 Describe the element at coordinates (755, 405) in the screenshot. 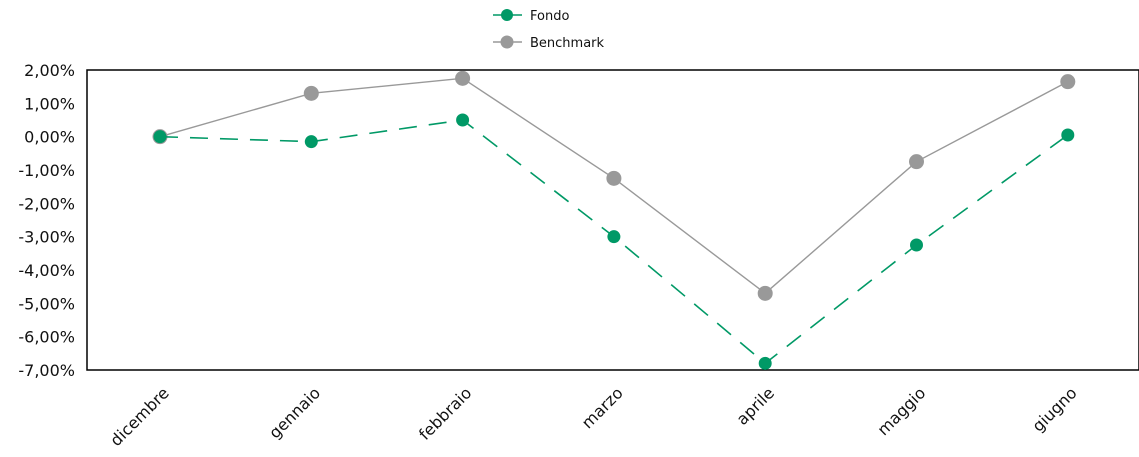

I see `x-tick-label: aprile` at that location.